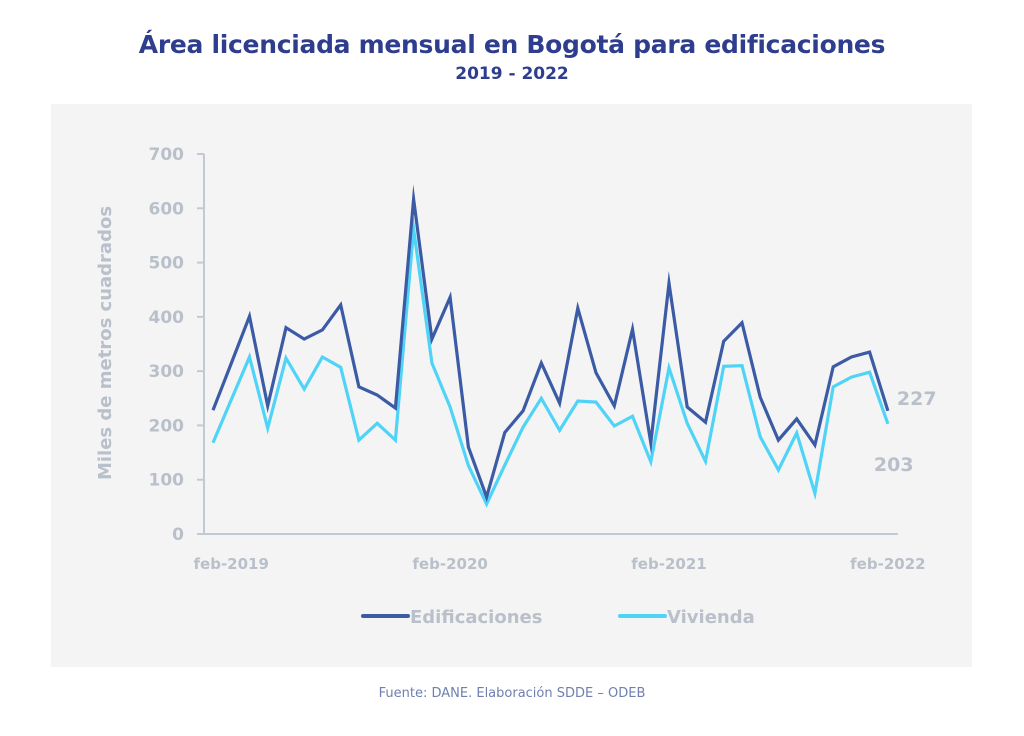 Image resolution: width=1024 pixels, height=736 pixels. What do you see at coordinates (917, 399) in the screenshot?
I see `end-label-edificaciones: 227` at bounding box center [917, 399].